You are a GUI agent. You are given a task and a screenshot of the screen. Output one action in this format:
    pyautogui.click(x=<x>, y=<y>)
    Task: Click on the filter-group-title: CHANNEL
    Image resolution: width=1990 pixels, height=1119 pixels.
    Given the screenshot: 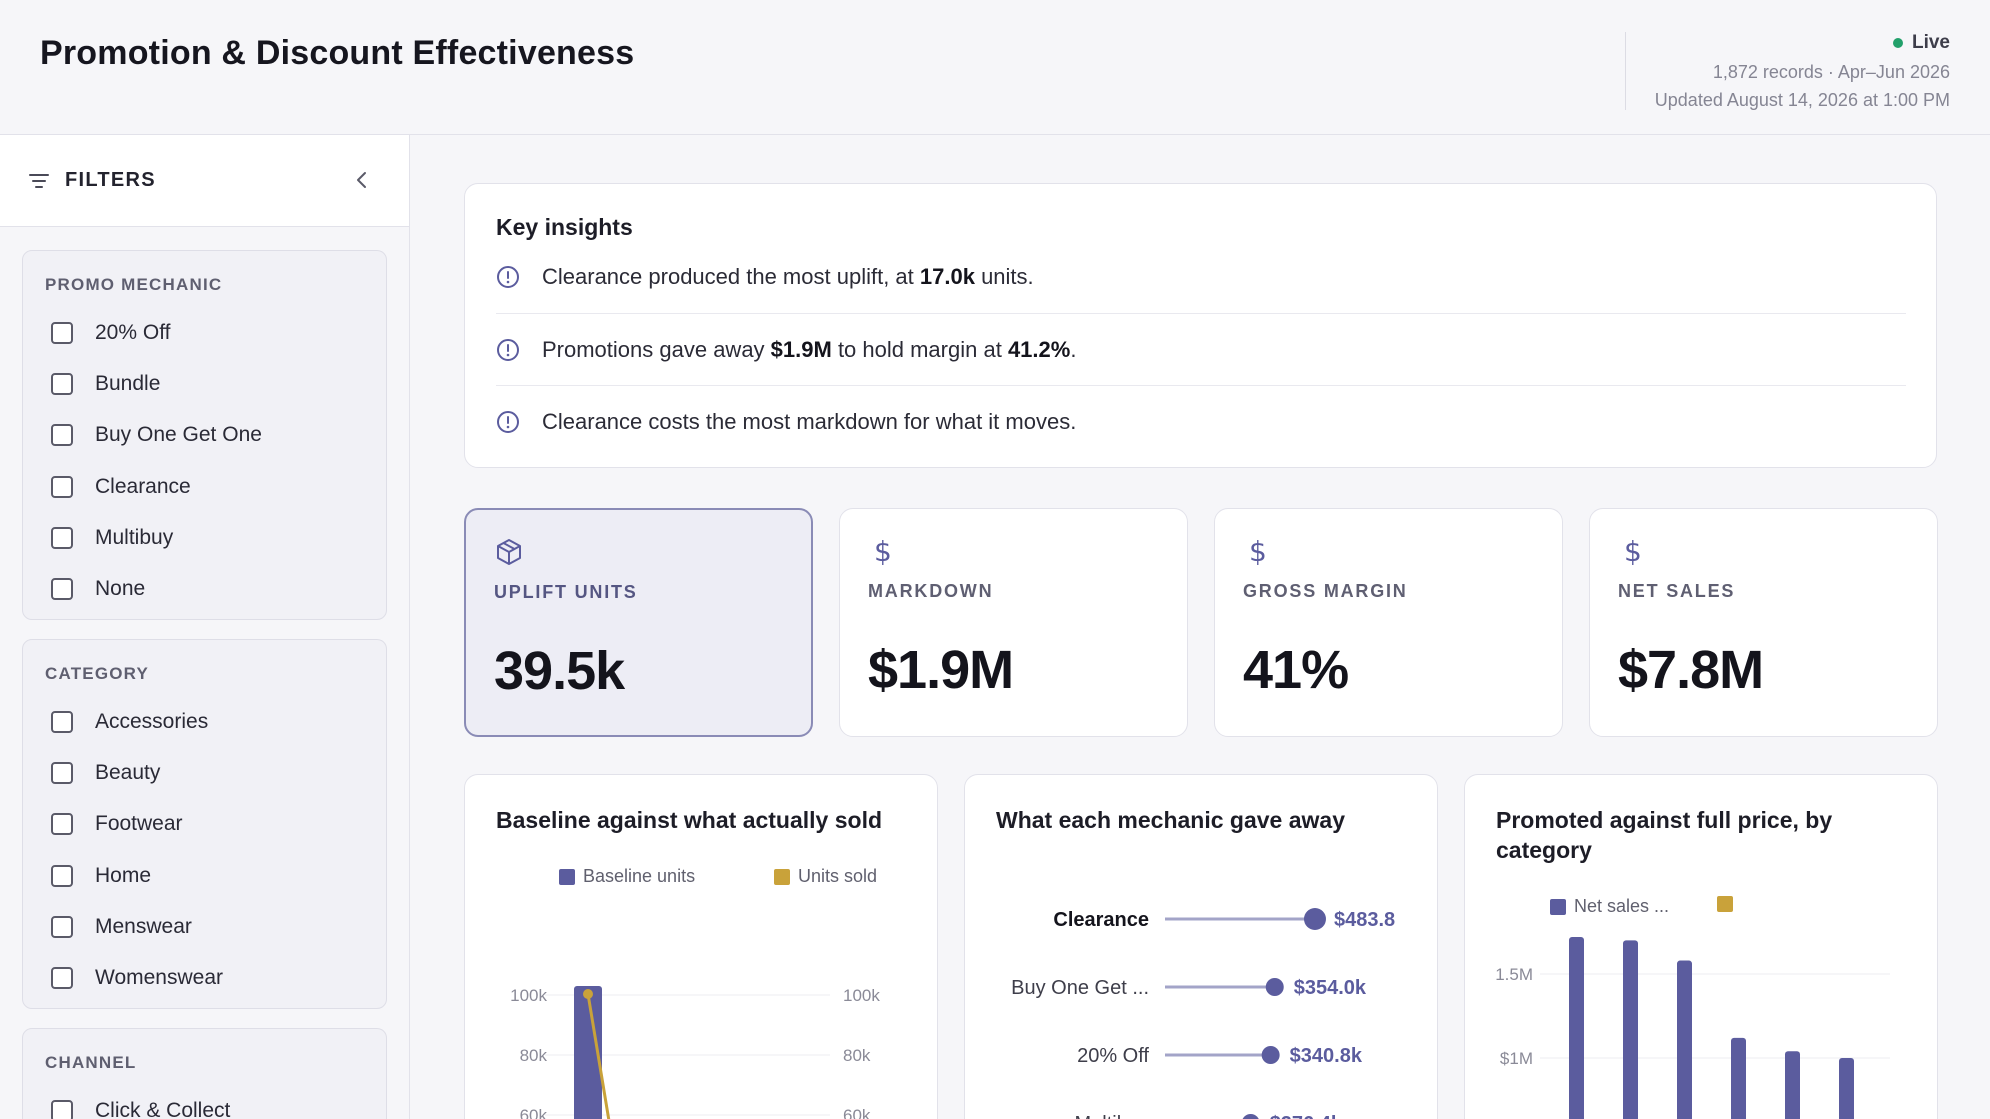 What is the action you would take?
    pyautogui.click(x=91, y=1062)
    